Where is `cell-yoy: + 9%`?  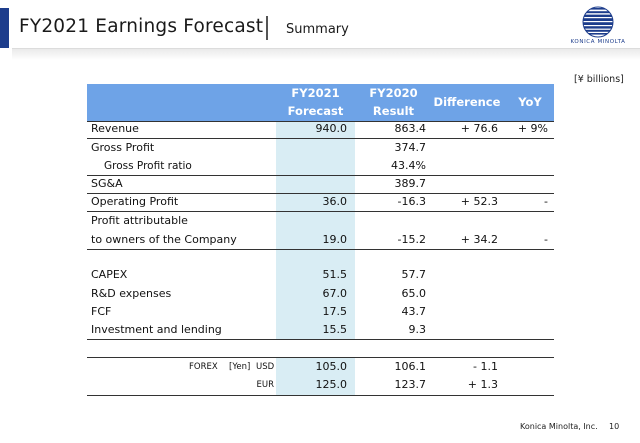 cell-yoy: + 9% is located at coordinates (532, 128).